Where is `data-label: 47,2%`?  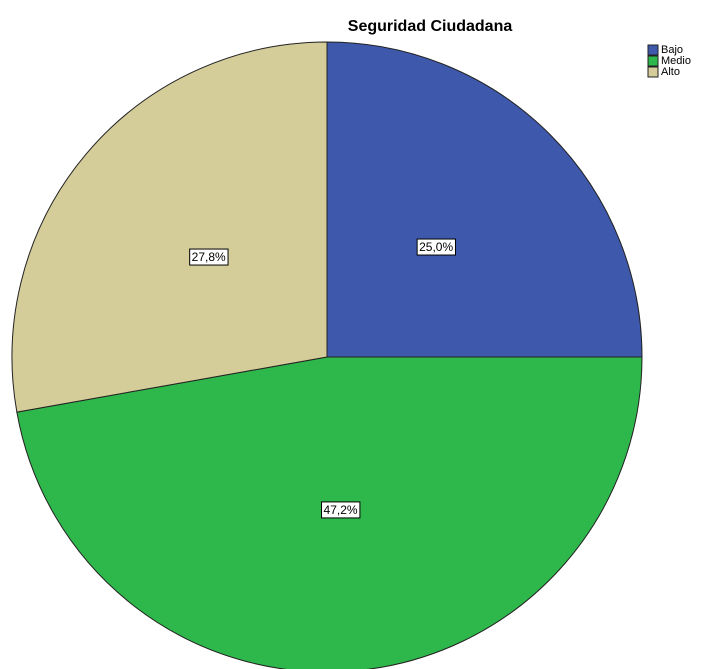
data-label: 47,2% is located at coordinates (341, 510).